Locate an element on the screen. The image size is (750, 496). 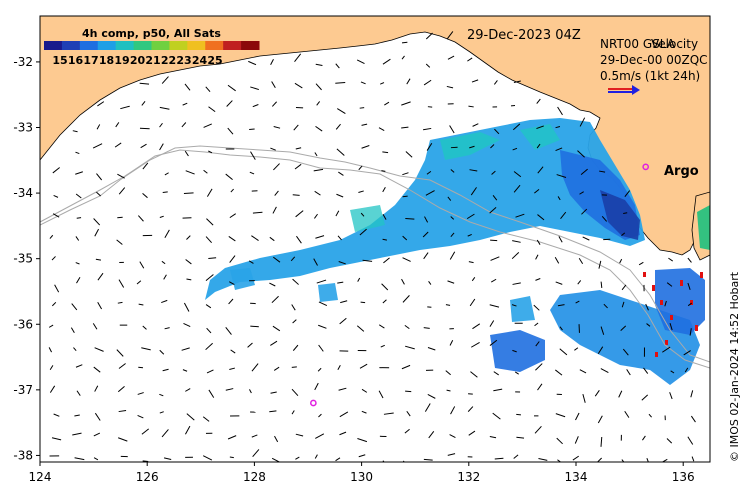
date-label: 29-Dec-2023 04Z is located at coordinates (524, 35).